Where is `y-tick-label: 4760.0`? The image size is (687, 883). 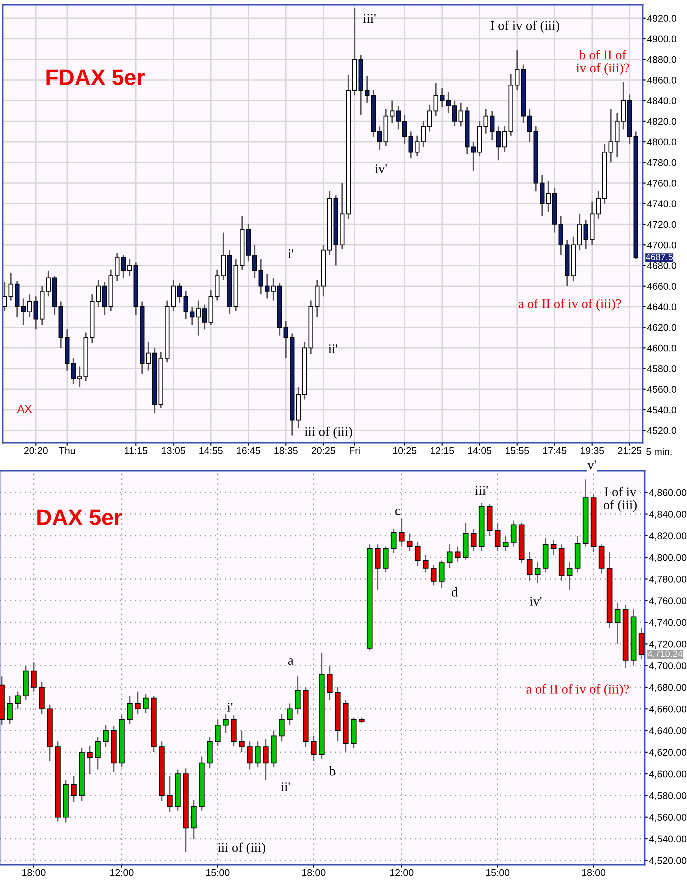 y-tick-label: 4760.0 is located at coordinates (662, 183).